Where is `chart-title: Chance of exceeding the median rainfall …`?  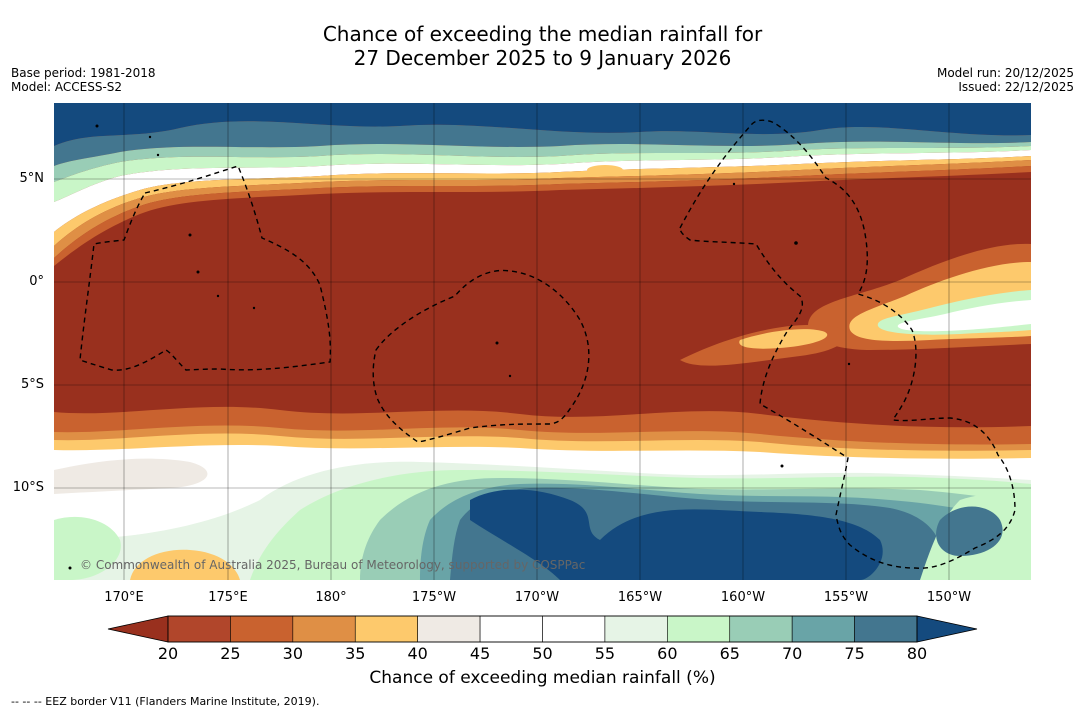
chart-title: Chance of exceeding the median rainfall … is located at coordinates (542, 46).